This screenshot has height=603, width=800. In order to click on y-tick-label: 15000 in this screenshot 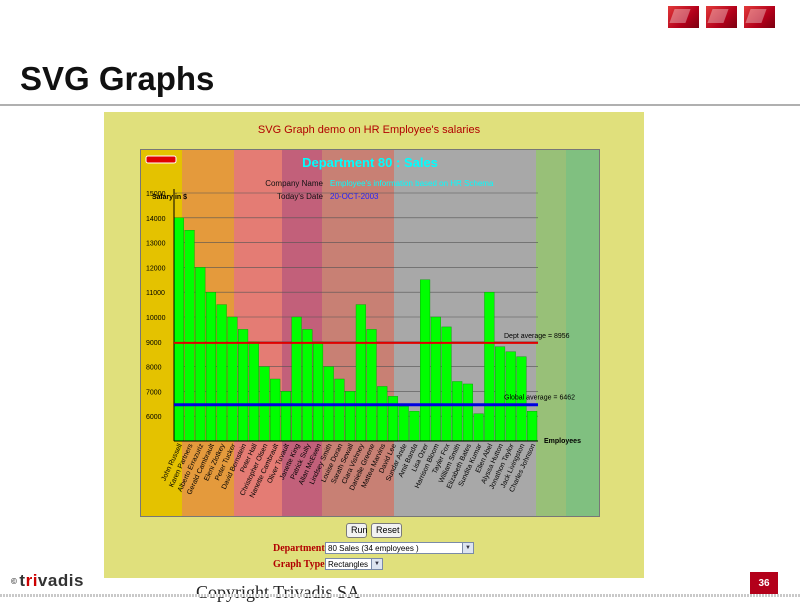, I will do `click(156, 194)`.